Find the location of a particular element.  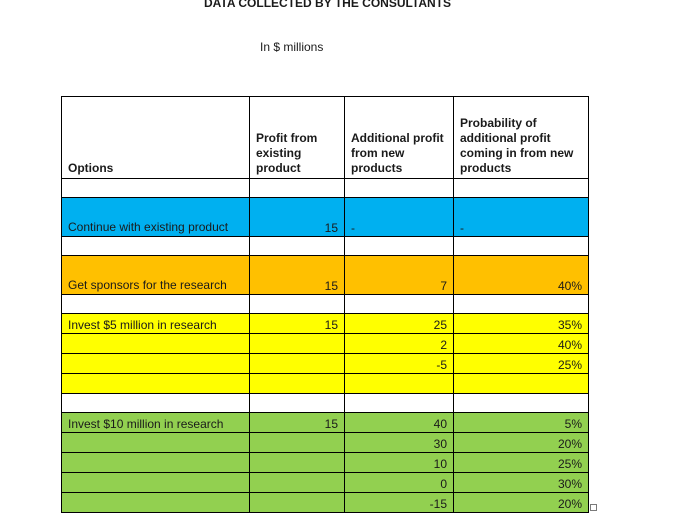

additional-profit-cell: 30 is located at coordinates (399, 442).